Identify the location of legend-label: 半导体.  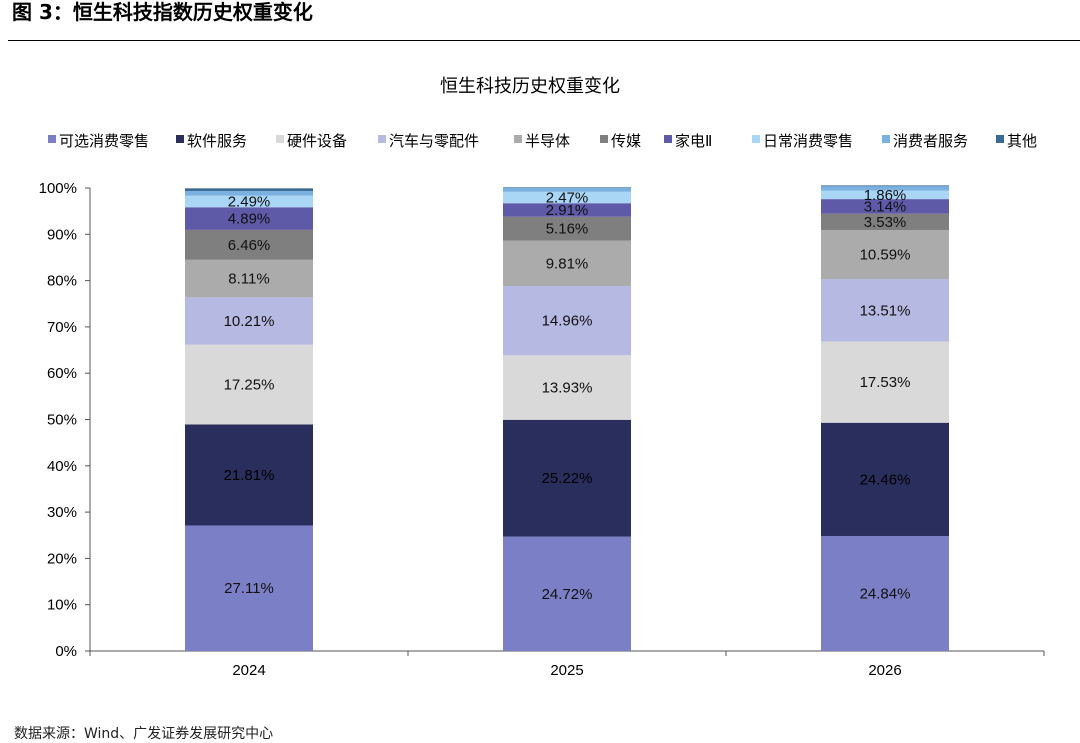
(547, 141).